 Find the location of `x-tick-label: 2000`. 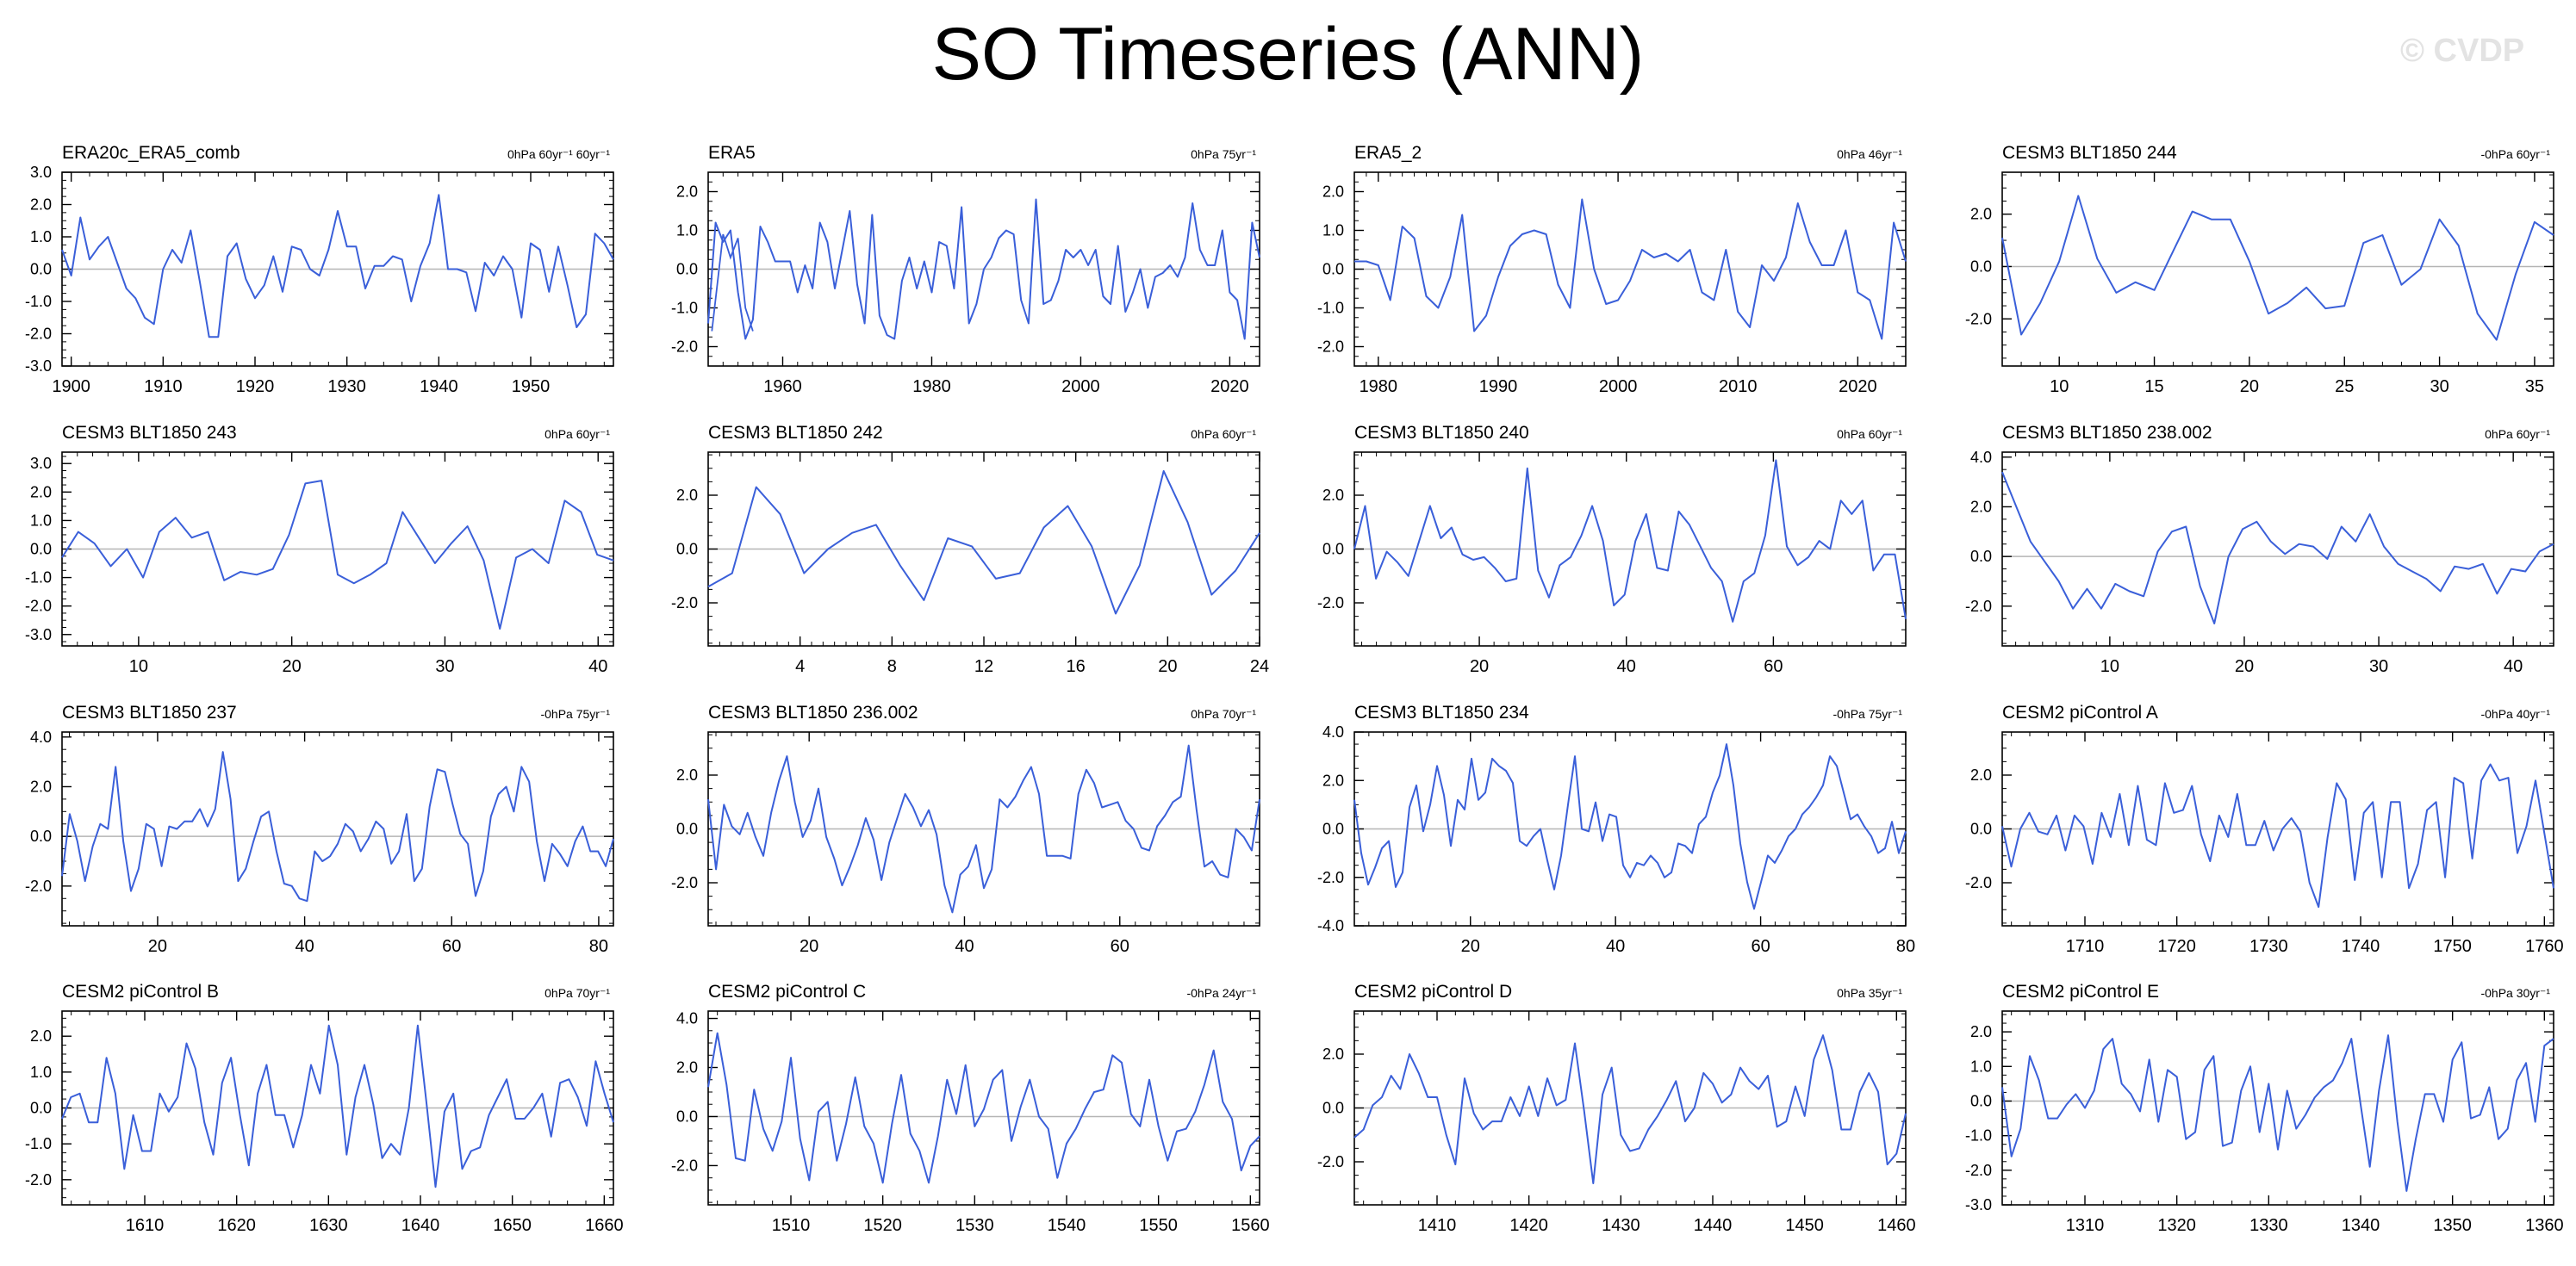

x-tick-label: 2000 is located at coordinates (1081, 386).